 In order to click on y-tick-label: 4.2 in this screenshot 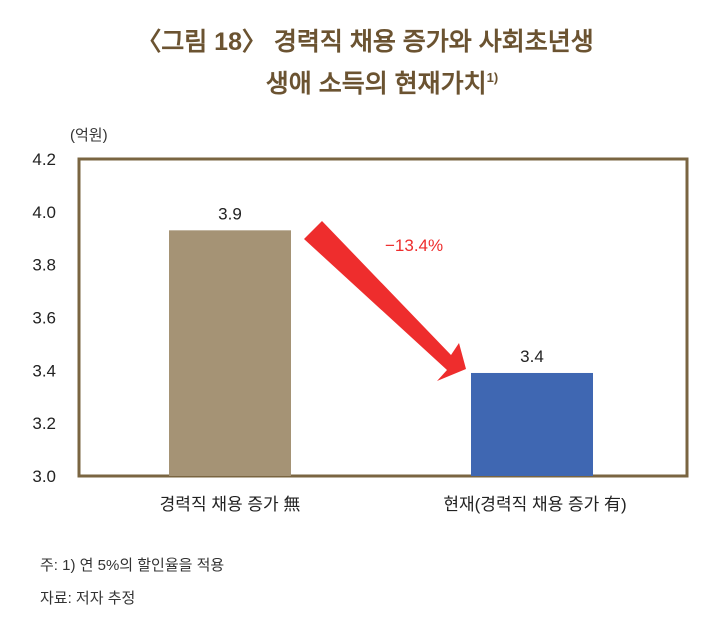, I will do `click(44, 159)`.